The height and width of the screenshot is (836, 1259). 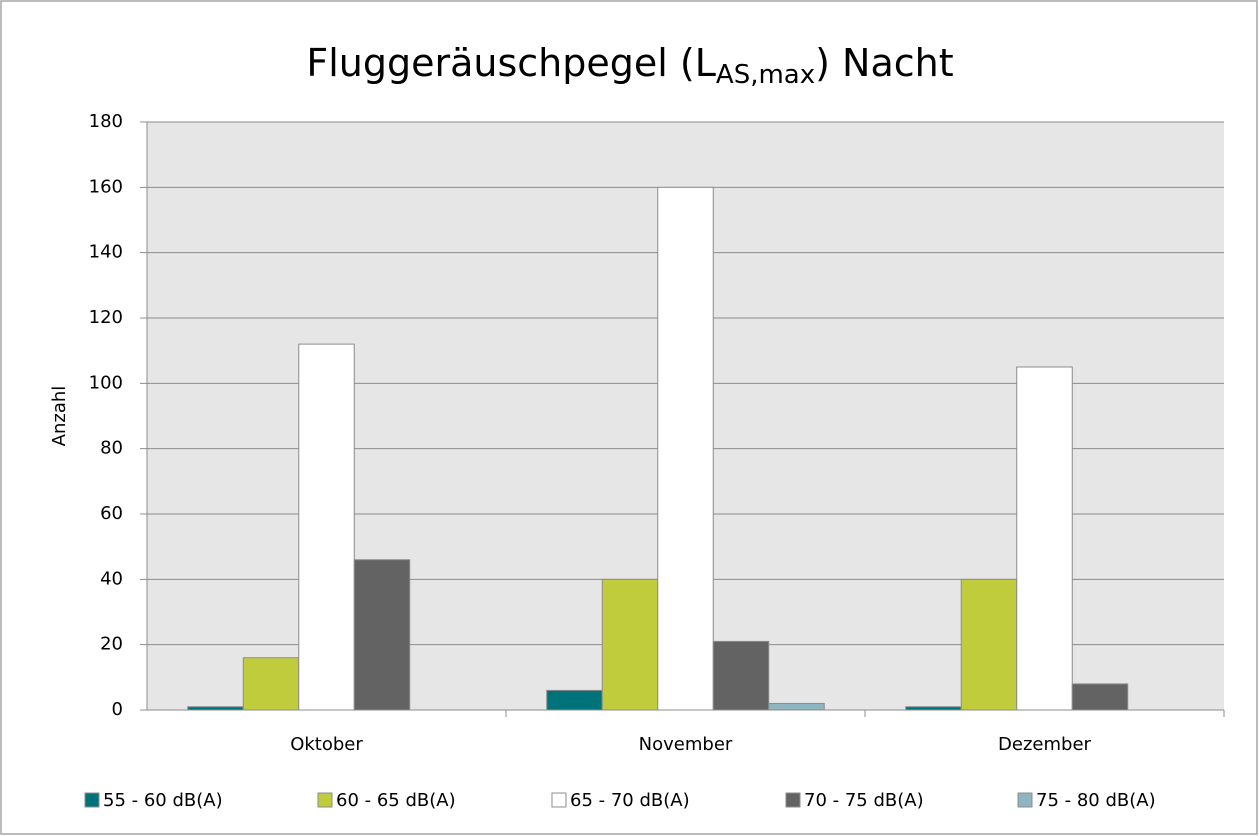 I want to click on x-tick-label: Oktober, so click(x=326, y=744).